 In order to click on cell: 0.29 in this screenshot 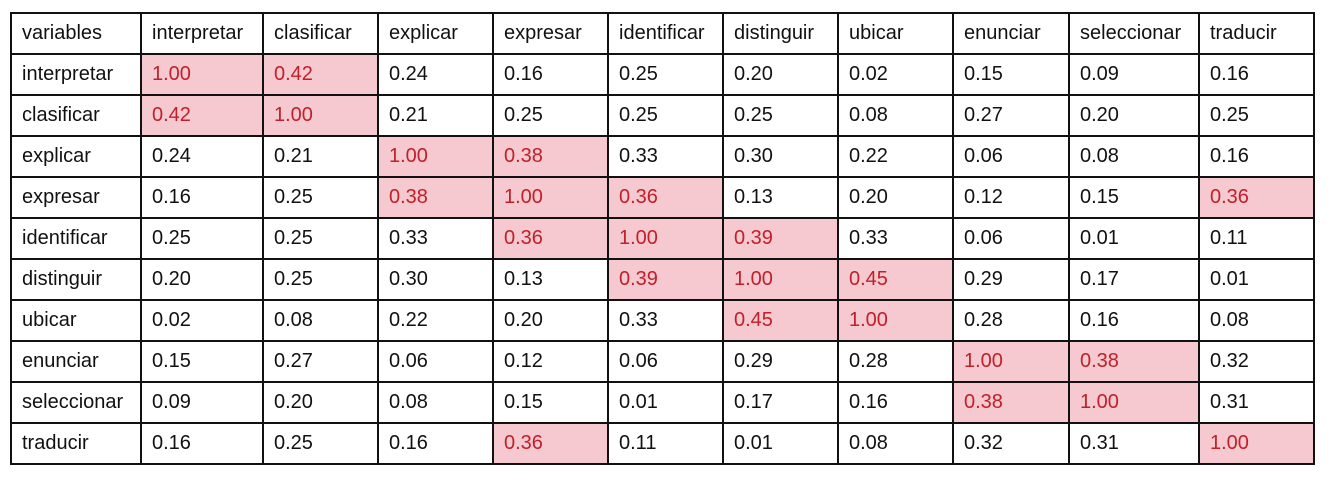, I will do `click(1011, 279)`.